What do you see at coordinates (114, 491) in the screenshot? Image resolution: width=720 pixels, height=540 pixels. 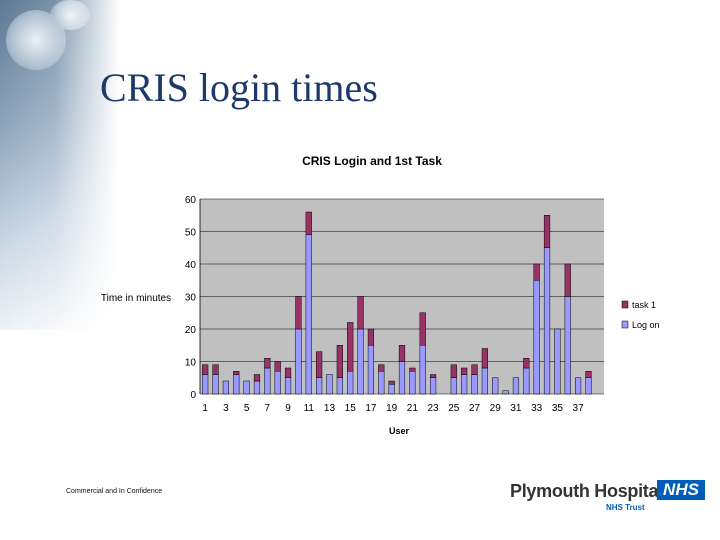 I see `footer-note: Commercial and In Confidence` at bounding box center [114, 491].